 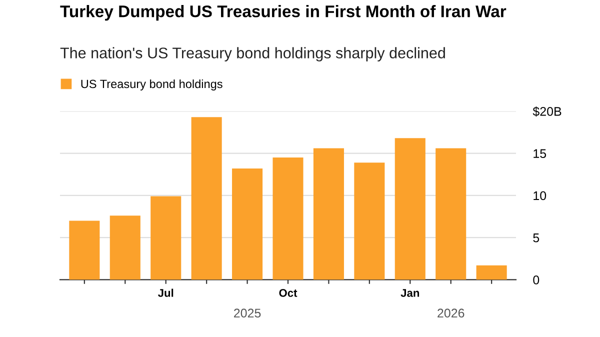 What do you see at coordinates (151, 84) in the screenshot?
I see `legend-label: US Treasury bond holdings` at bounding box center [151, 84].